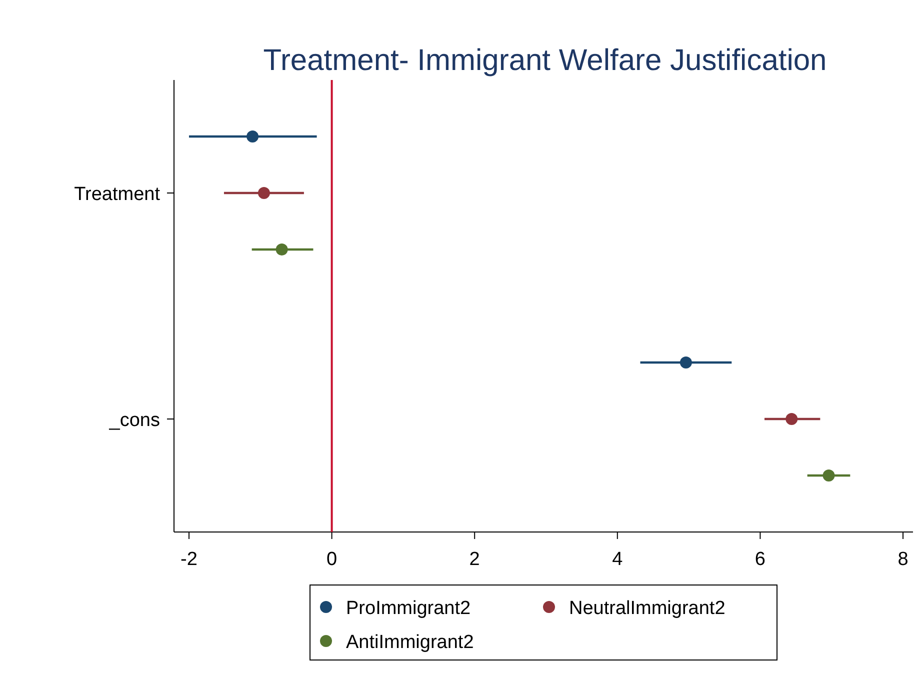 The height and width of the screenshot is (681, 923). Describe the element at coordinates (134, 420) in the screenshot. I see `y-tick-label: _cons` at that location.